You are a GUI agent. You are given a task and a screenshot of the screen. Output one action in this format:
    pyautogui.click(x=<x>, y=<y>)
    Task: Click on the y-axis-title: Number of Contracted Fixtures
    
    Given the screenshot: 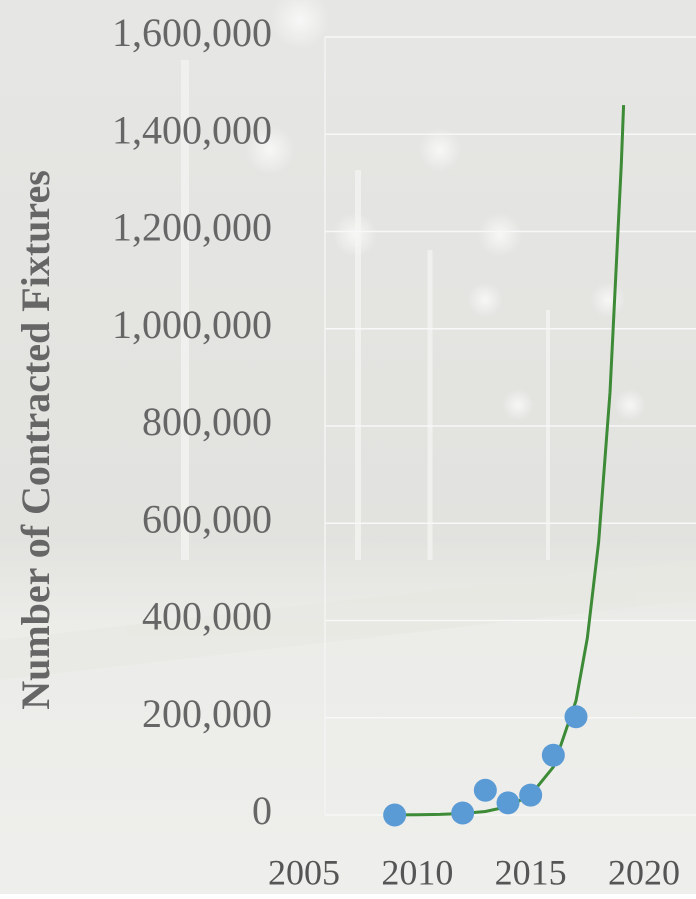 What is the action you would take?
    pyautogui.click(x=35, y=440)
    